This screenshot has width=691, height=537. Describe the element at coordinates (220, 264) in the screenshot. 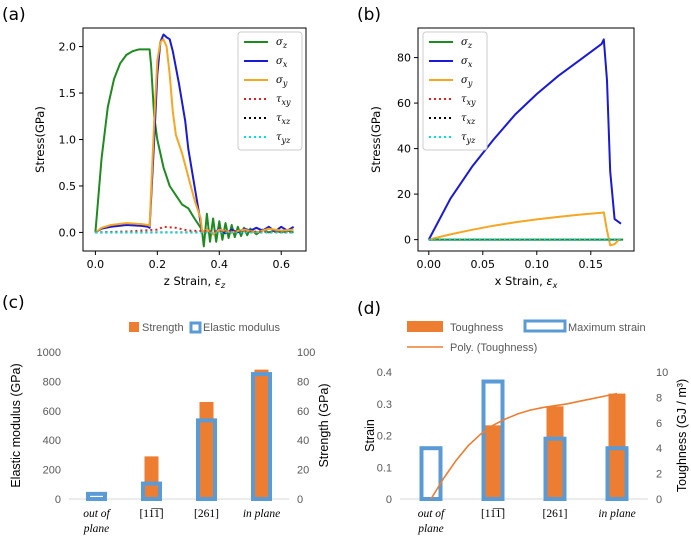

I see `x-tick-label: 0.4` at that location.